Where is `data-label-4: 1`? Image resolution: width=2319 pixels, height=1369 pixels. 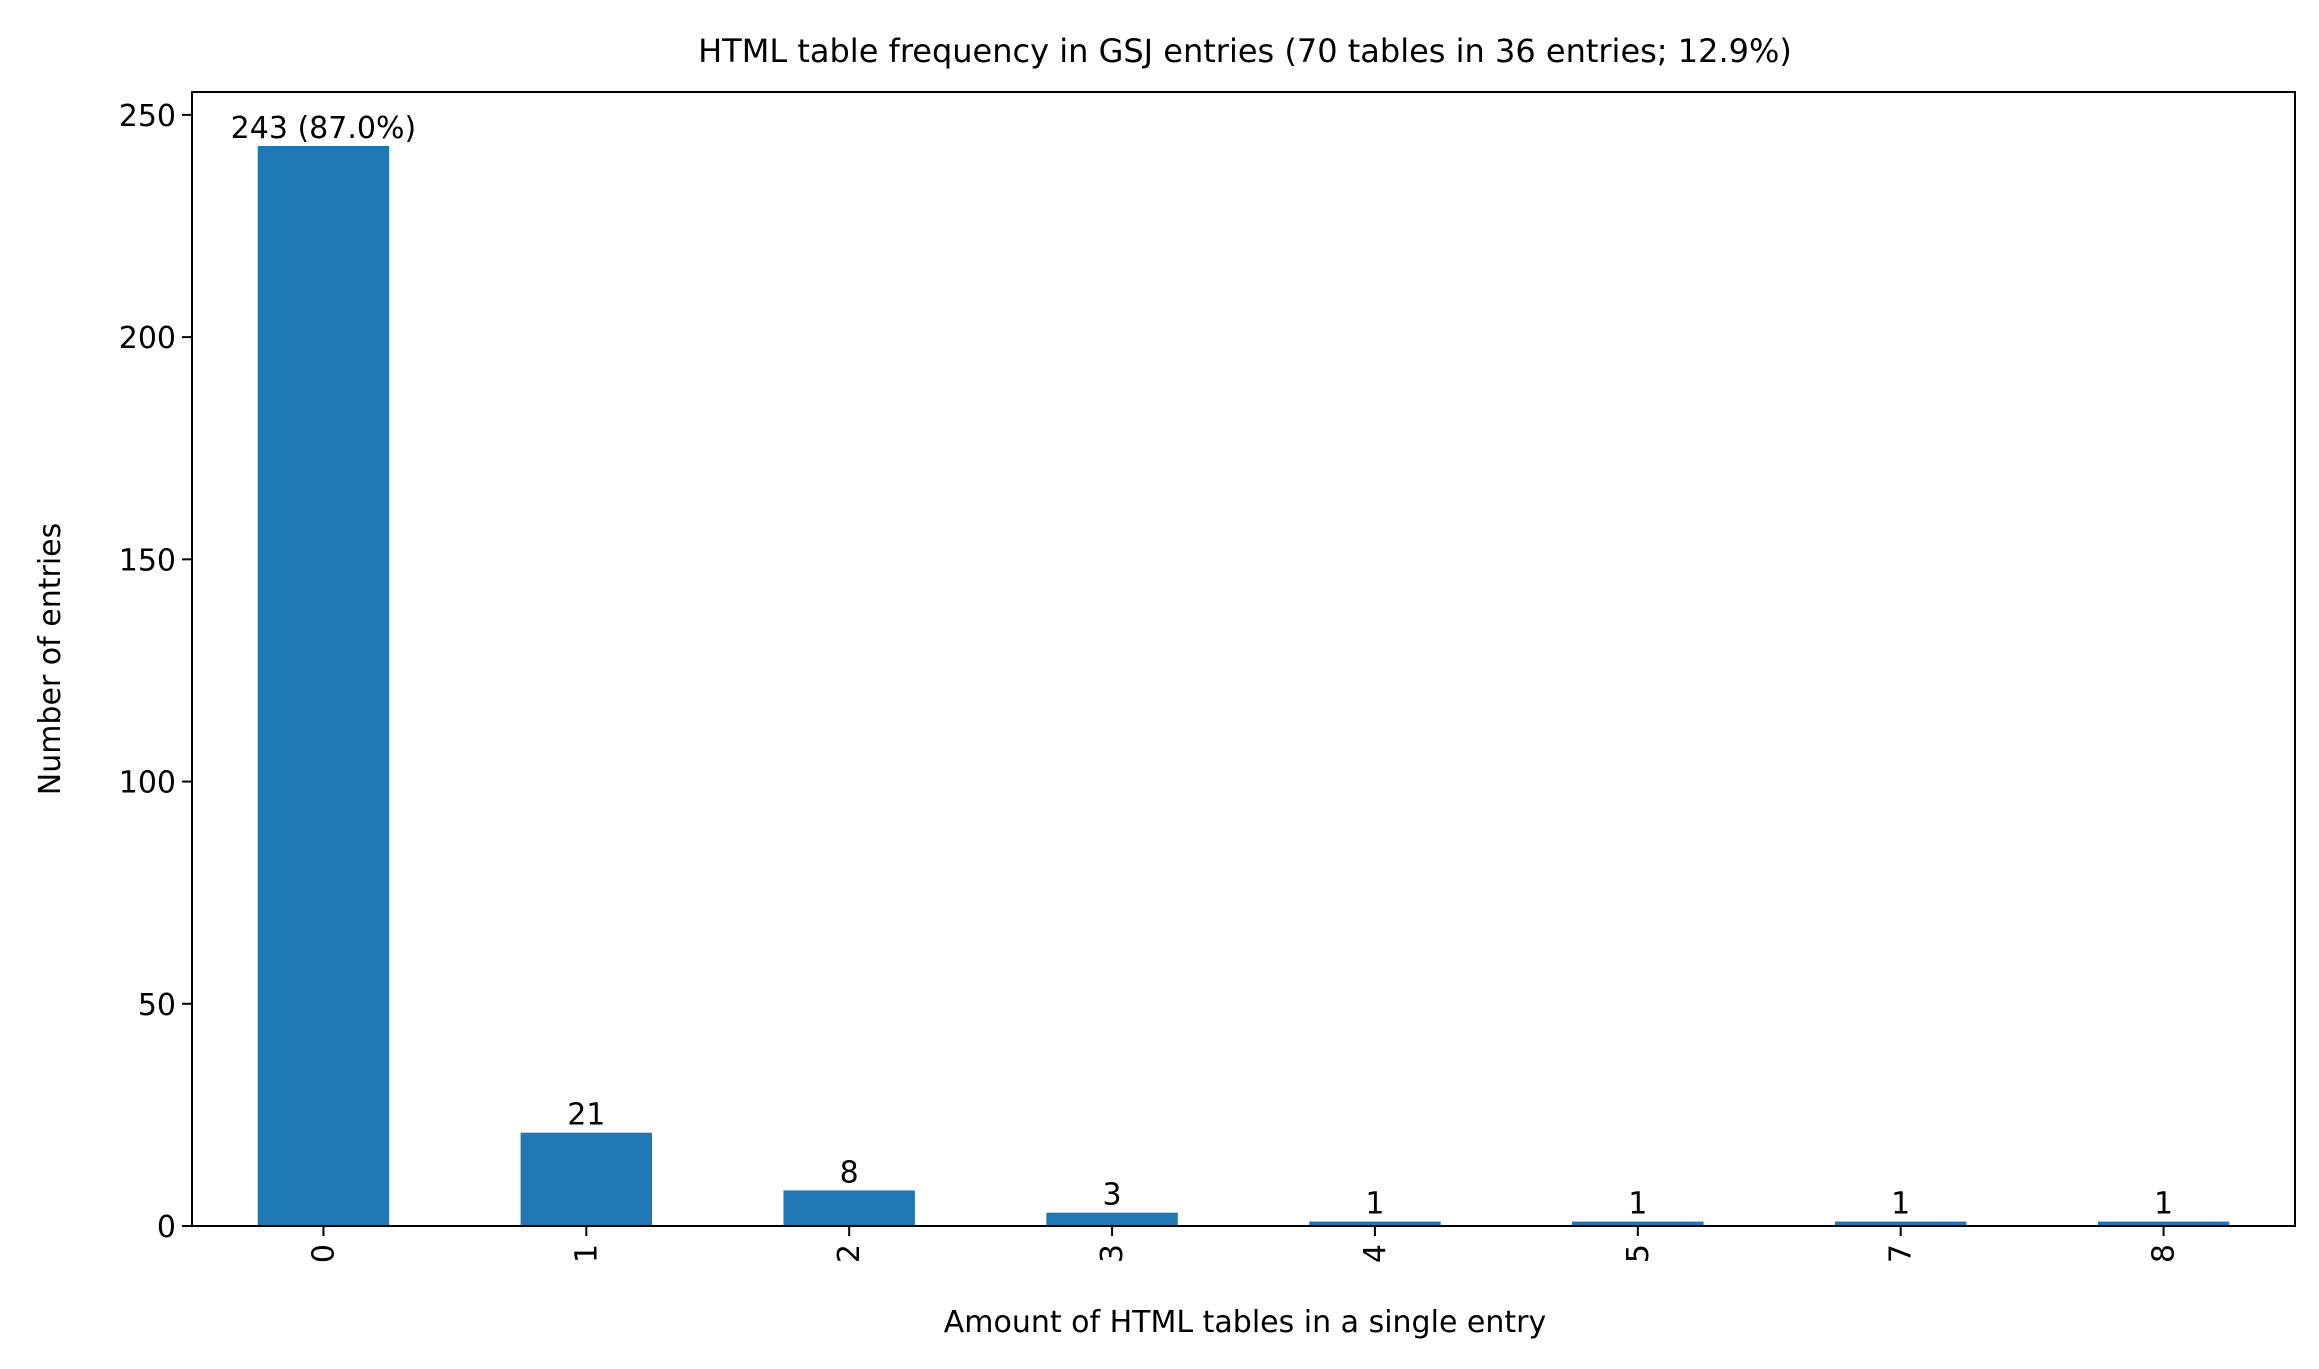
data-label-4: 1 is located at coordinates (1374, 1204).